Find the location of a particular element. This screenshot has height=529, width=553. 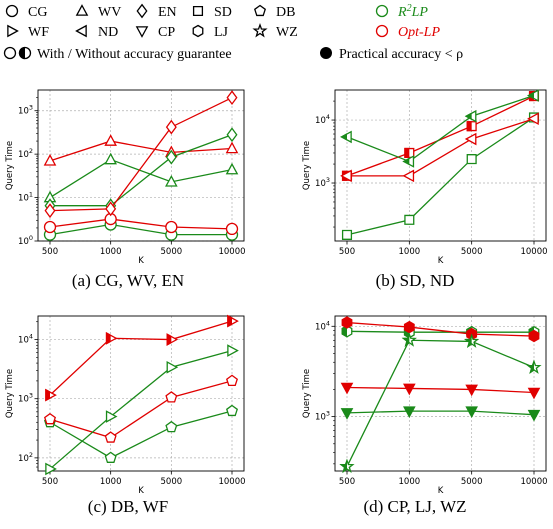

caption-d: (d) CP, LJ, WZ is located at coordinates (415, 507).